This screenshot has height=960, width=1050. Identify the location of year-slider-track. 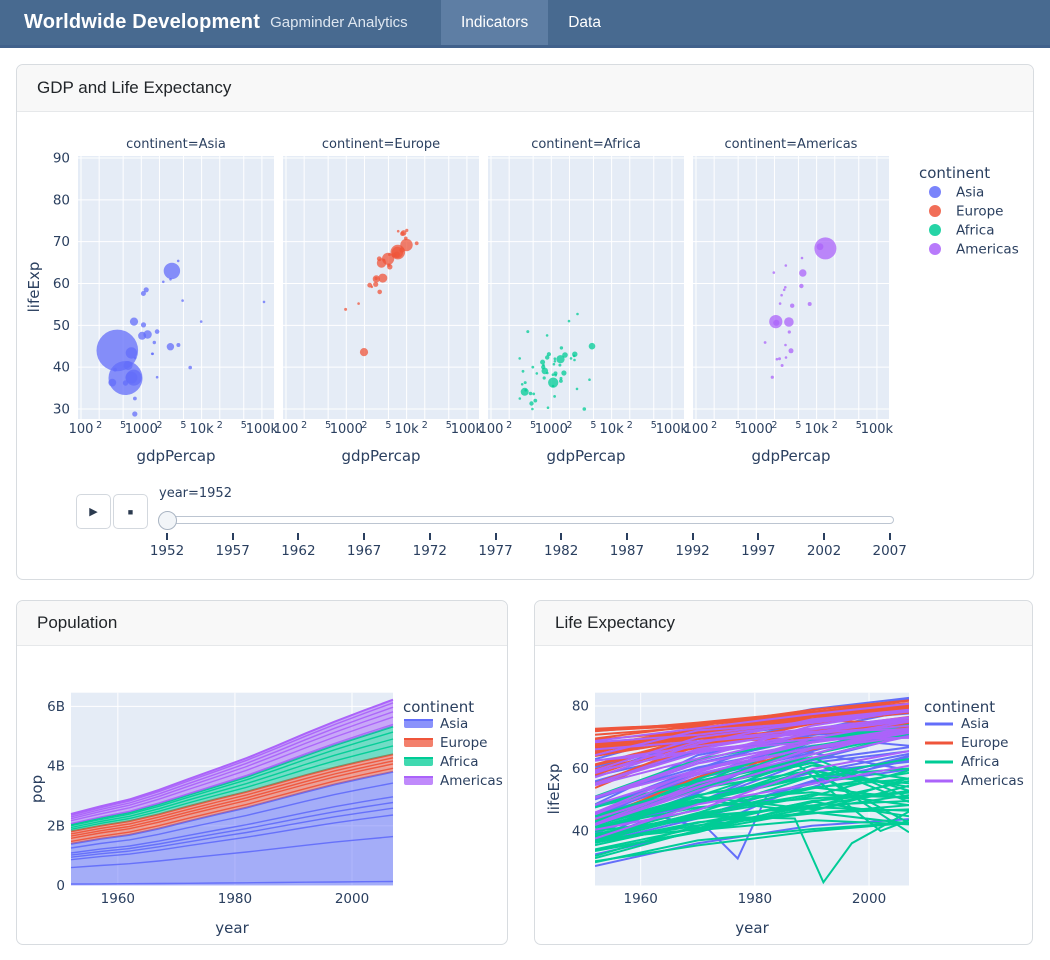
(530, 520).